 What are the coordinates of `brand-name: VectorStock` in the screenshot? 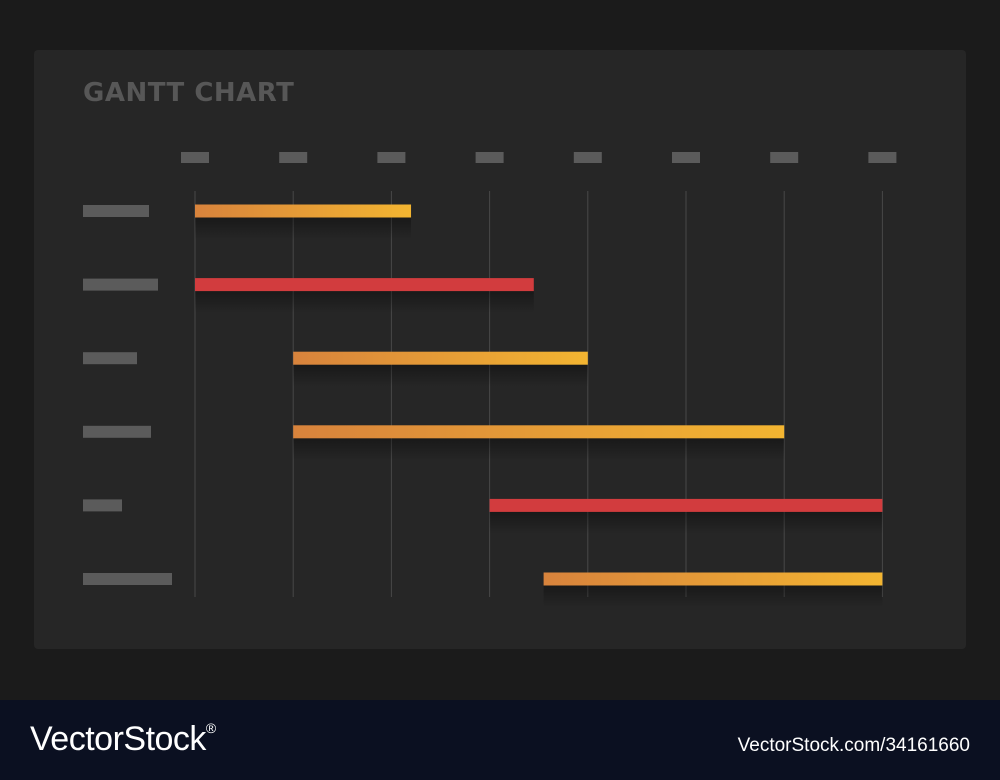 It's located at (118, 739).